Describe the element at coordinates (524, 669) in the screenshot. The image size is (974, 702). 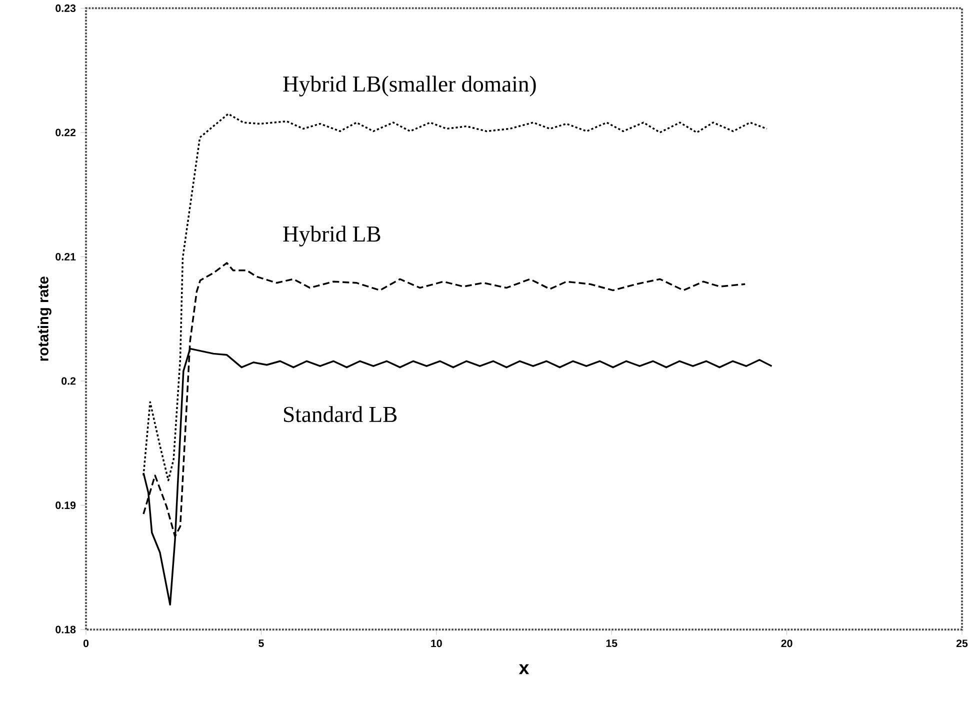
I see `x-axis-title: x` at that location.